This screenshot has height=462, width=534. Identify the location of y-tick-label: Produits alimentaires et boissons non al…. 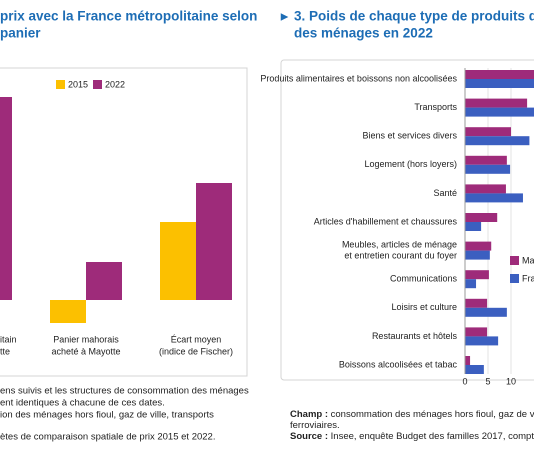
(358, 78).